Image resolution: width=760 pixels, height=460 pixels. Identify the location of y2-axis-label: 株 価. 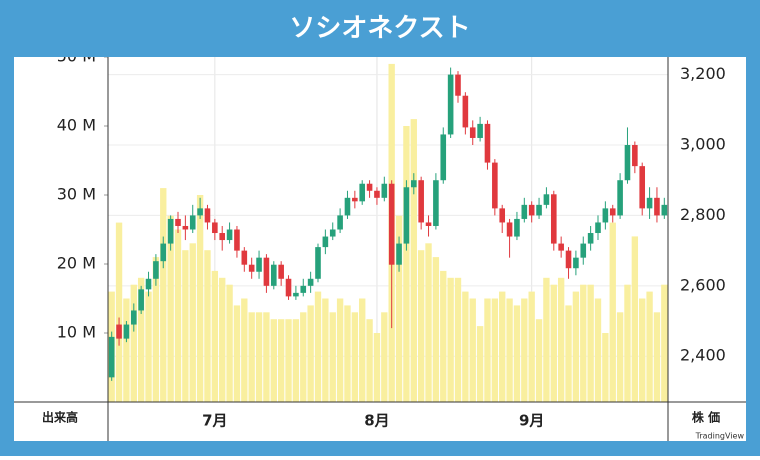
(706, 417).